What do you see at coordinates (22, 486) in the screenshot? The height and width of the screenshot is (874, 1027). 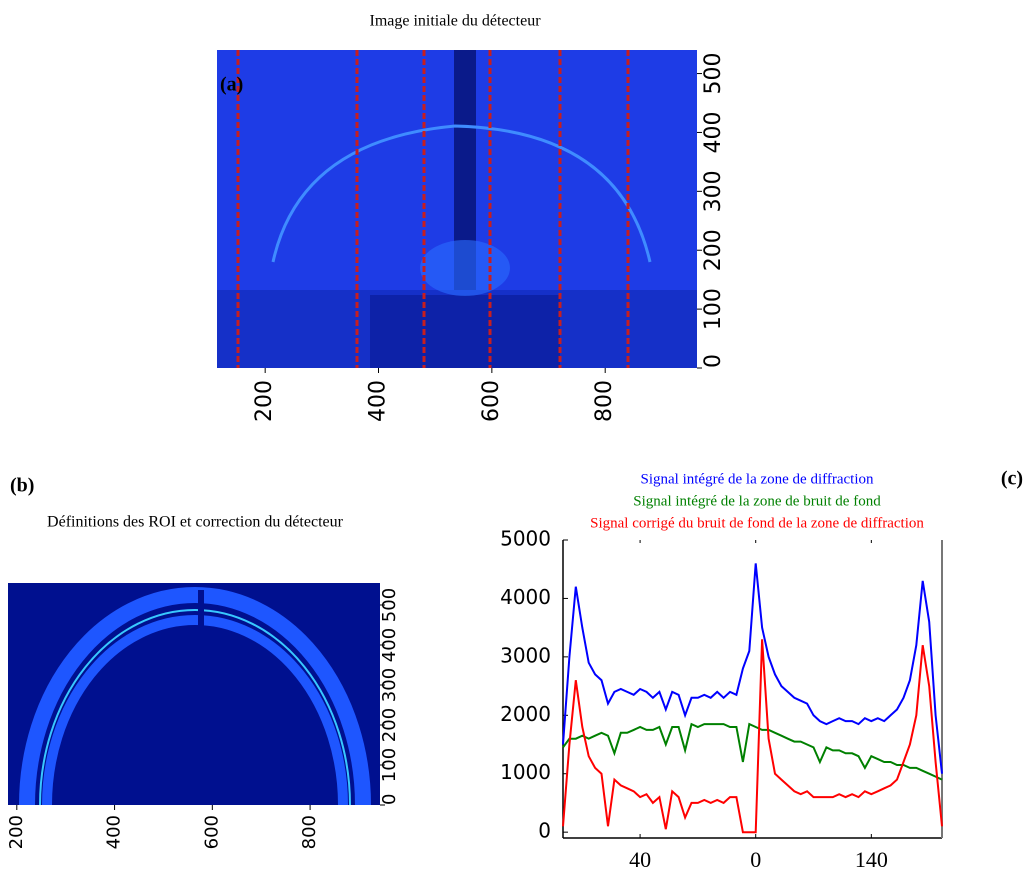 I see `panel-label: (b)` at bounding box center [22, 486].